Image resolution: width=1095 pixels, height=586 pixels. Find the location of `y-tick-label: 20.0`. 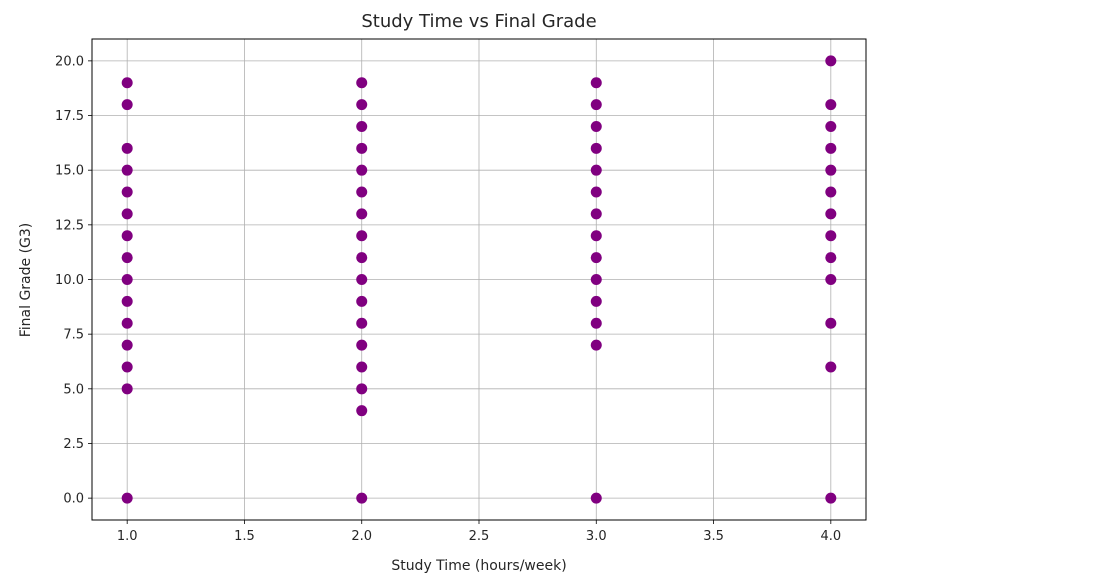

y-tick-label: 20.0 is located at coordinates (69, 61).